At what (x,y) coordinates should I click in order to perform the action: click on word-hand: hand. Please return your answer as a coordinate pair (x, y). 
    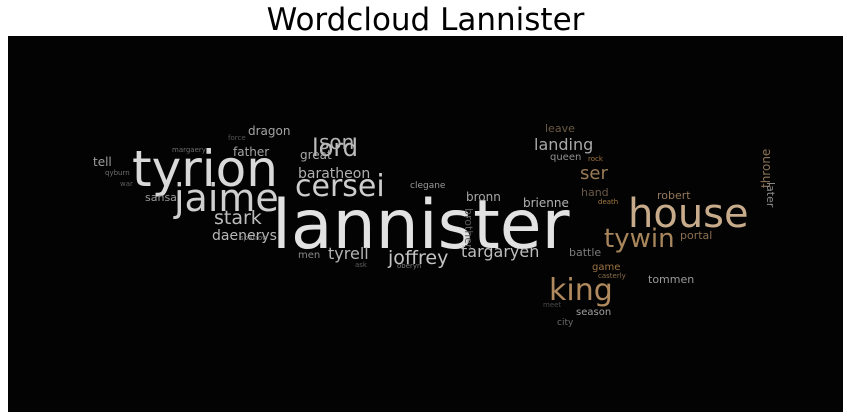
    Looking at the image, I should click on (595, 192).